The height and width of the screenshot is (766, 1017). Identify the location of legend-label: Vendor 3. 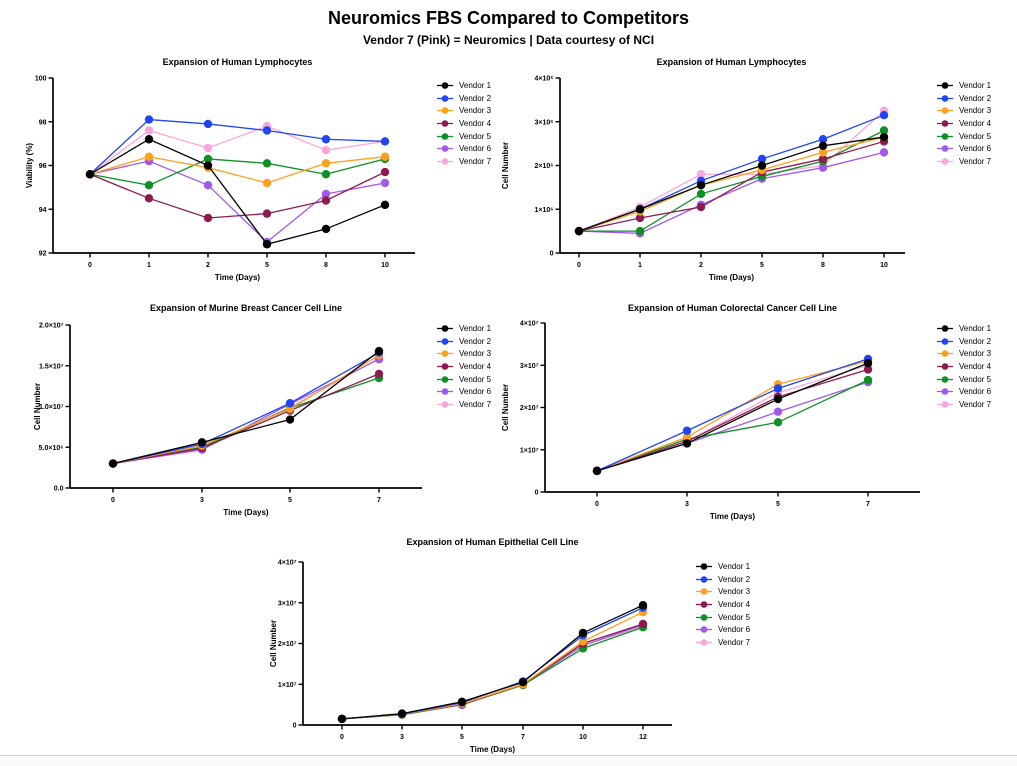
(734, 592).